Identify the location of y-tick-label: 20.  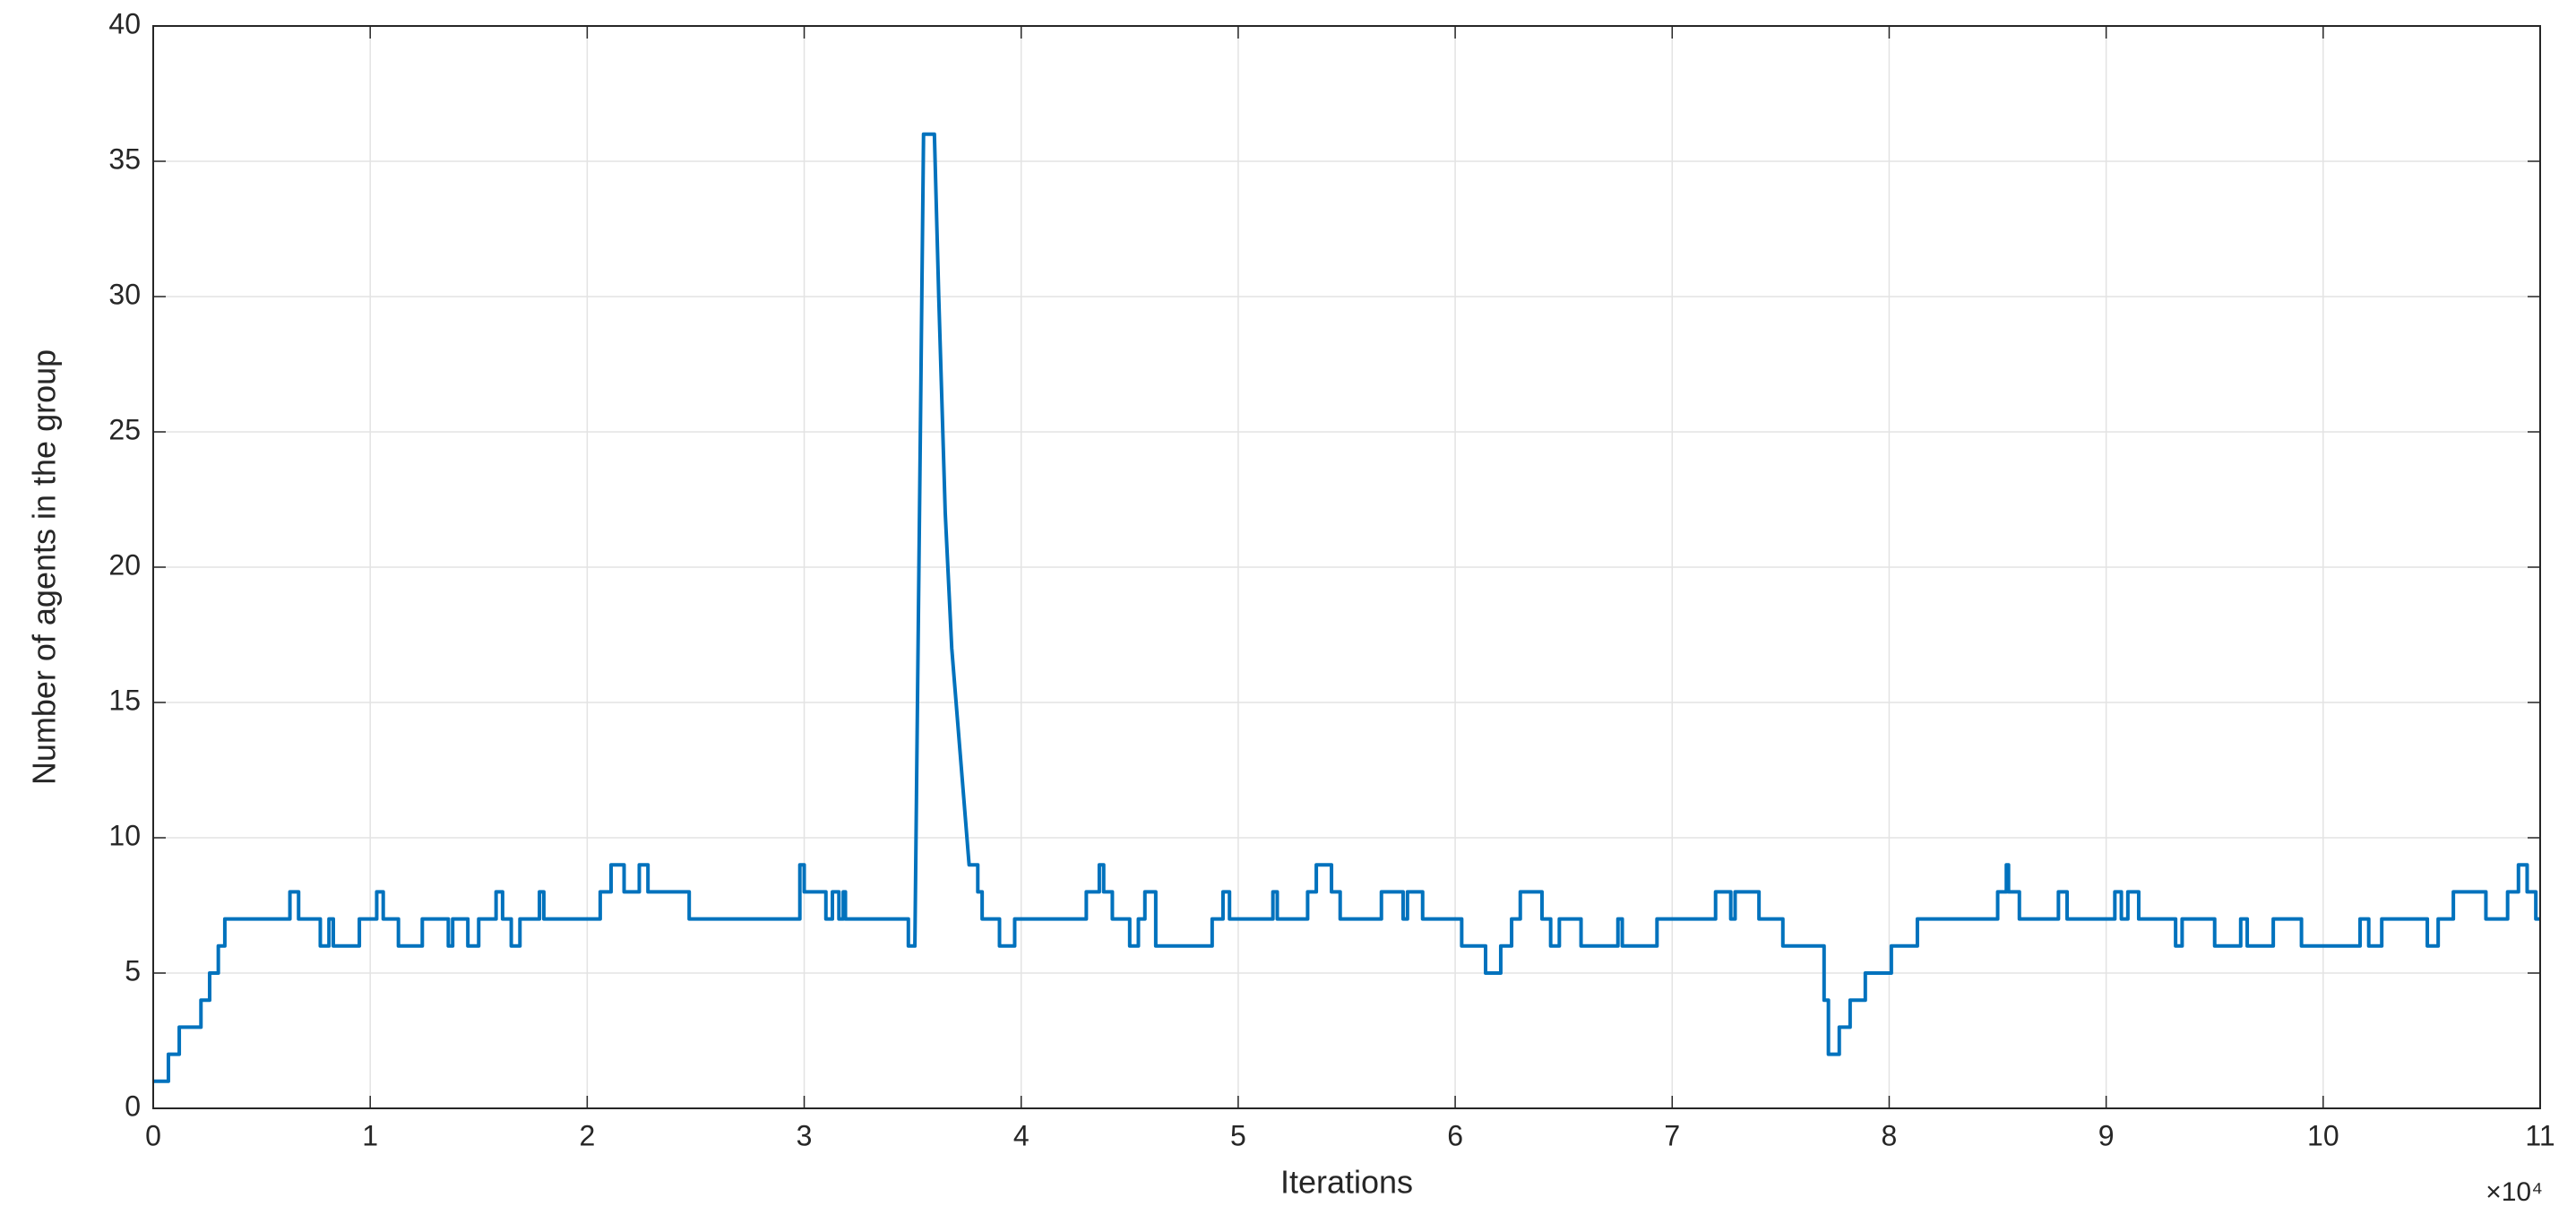
(124, 564).